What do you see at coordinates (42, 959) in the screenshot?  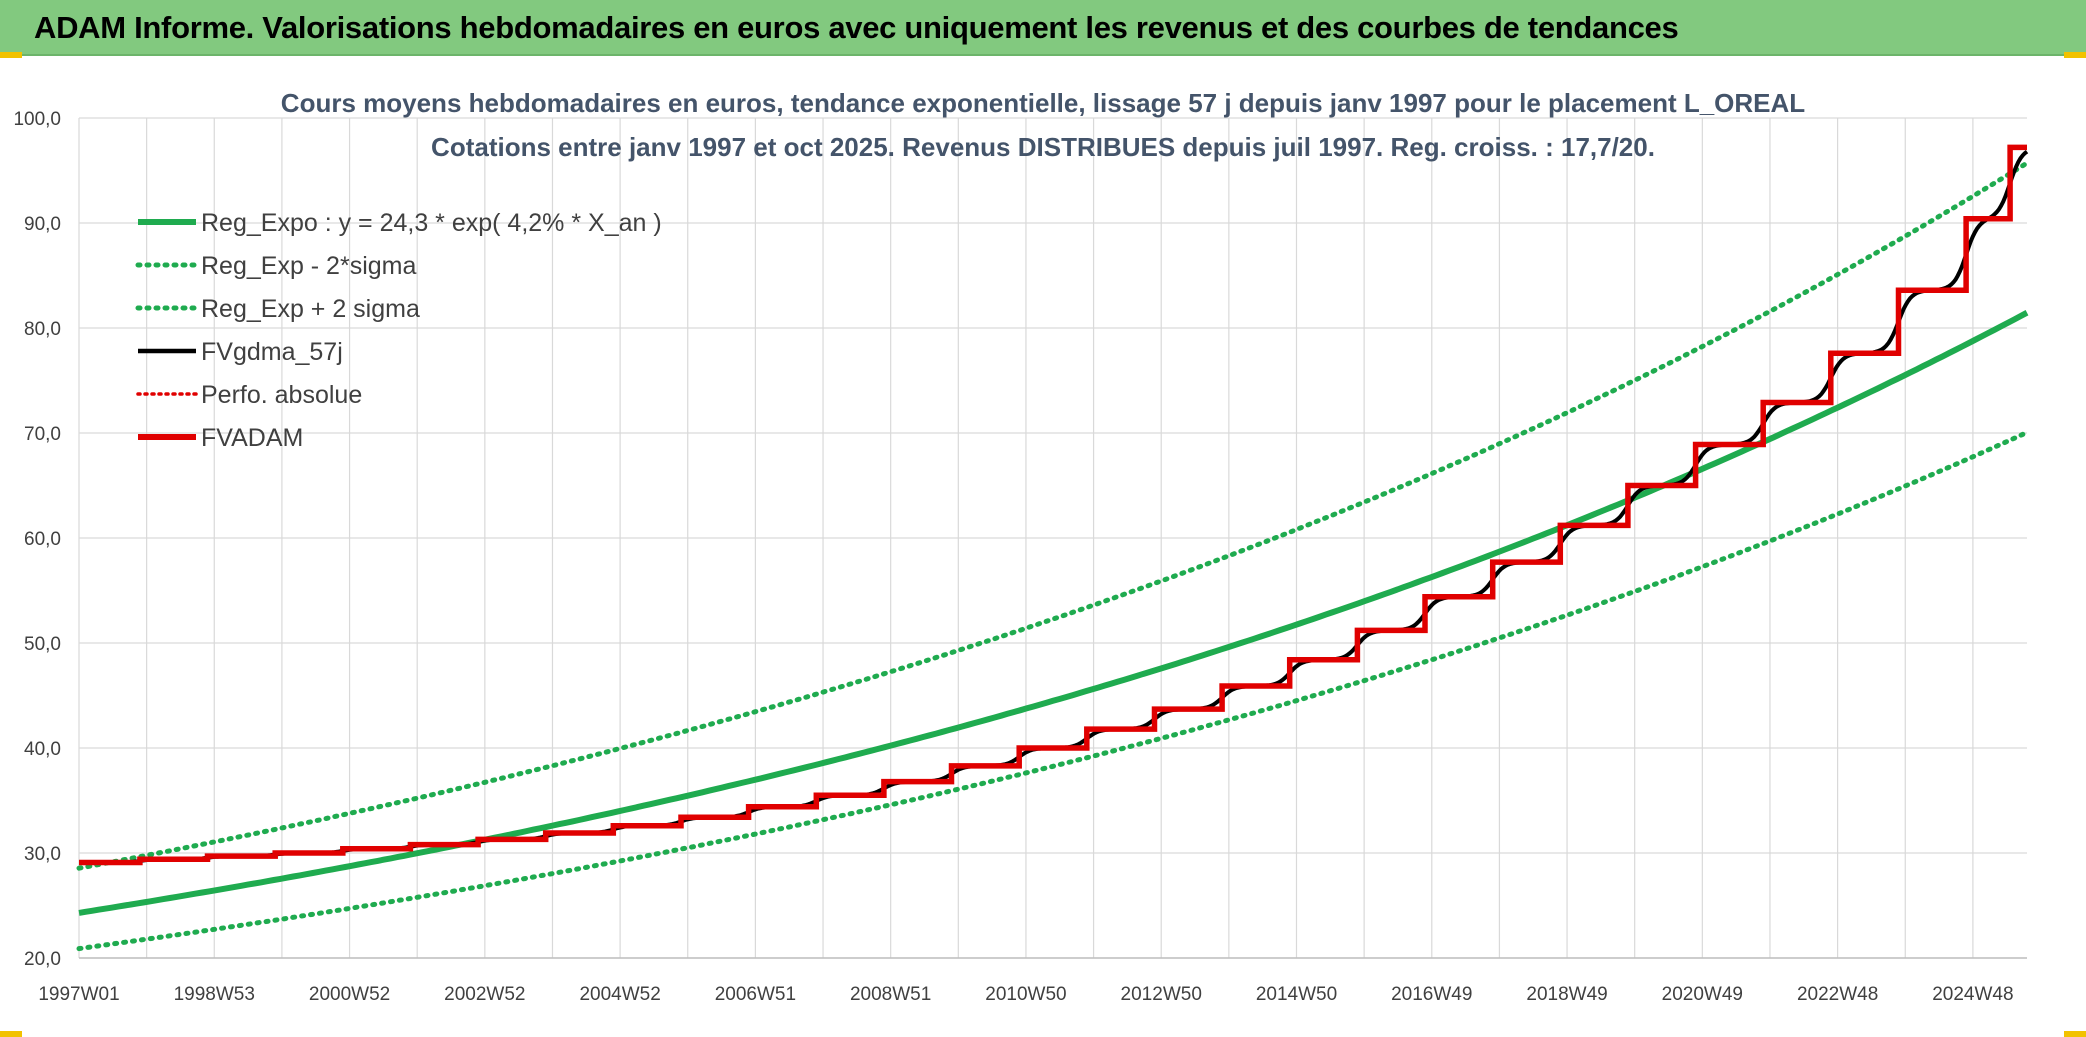 I see `y-tick-label: 20,0` at bounding box center [42, 959].